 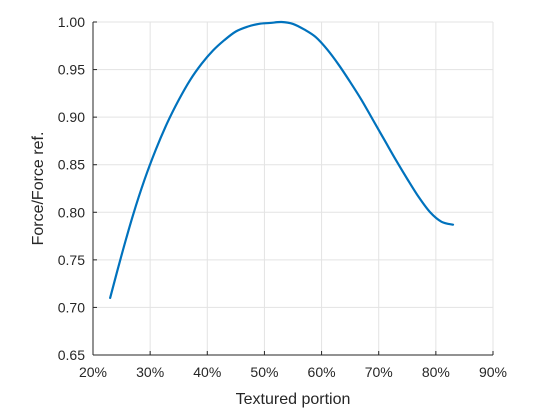 I want to click on x-tick-label-4: 60%, so click(x=322, y=372).